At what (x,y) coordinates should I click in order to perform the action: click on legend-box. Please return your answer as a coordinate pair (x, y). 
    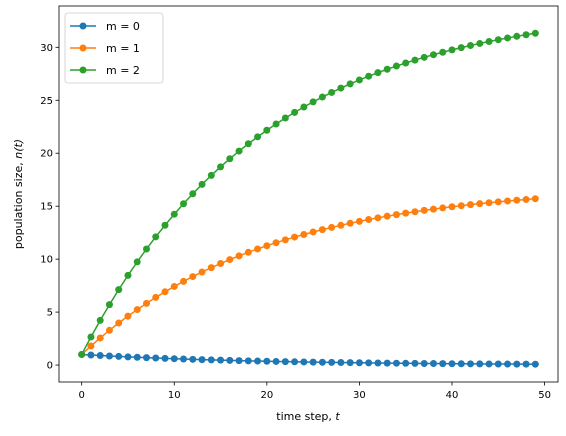
    Looking at the image, I should click on (114, 48).